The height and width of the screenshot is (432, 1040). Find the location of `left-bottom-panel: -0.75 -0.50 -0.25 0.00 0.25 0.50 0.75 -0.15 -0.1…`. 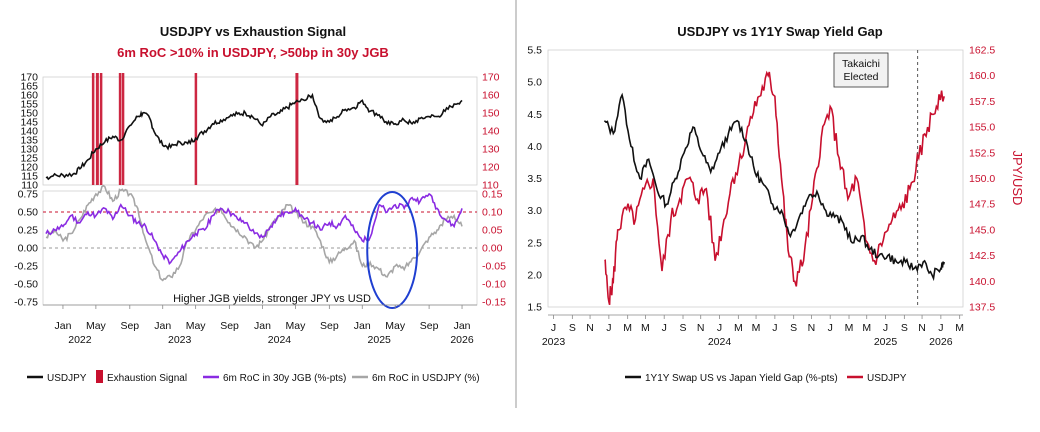

left-bottom-panel: -0.75 -0.50 -0.25 0.00 0.25 0.50 0.75 -0.15 -0.1… is located at coordinates (260, 246).